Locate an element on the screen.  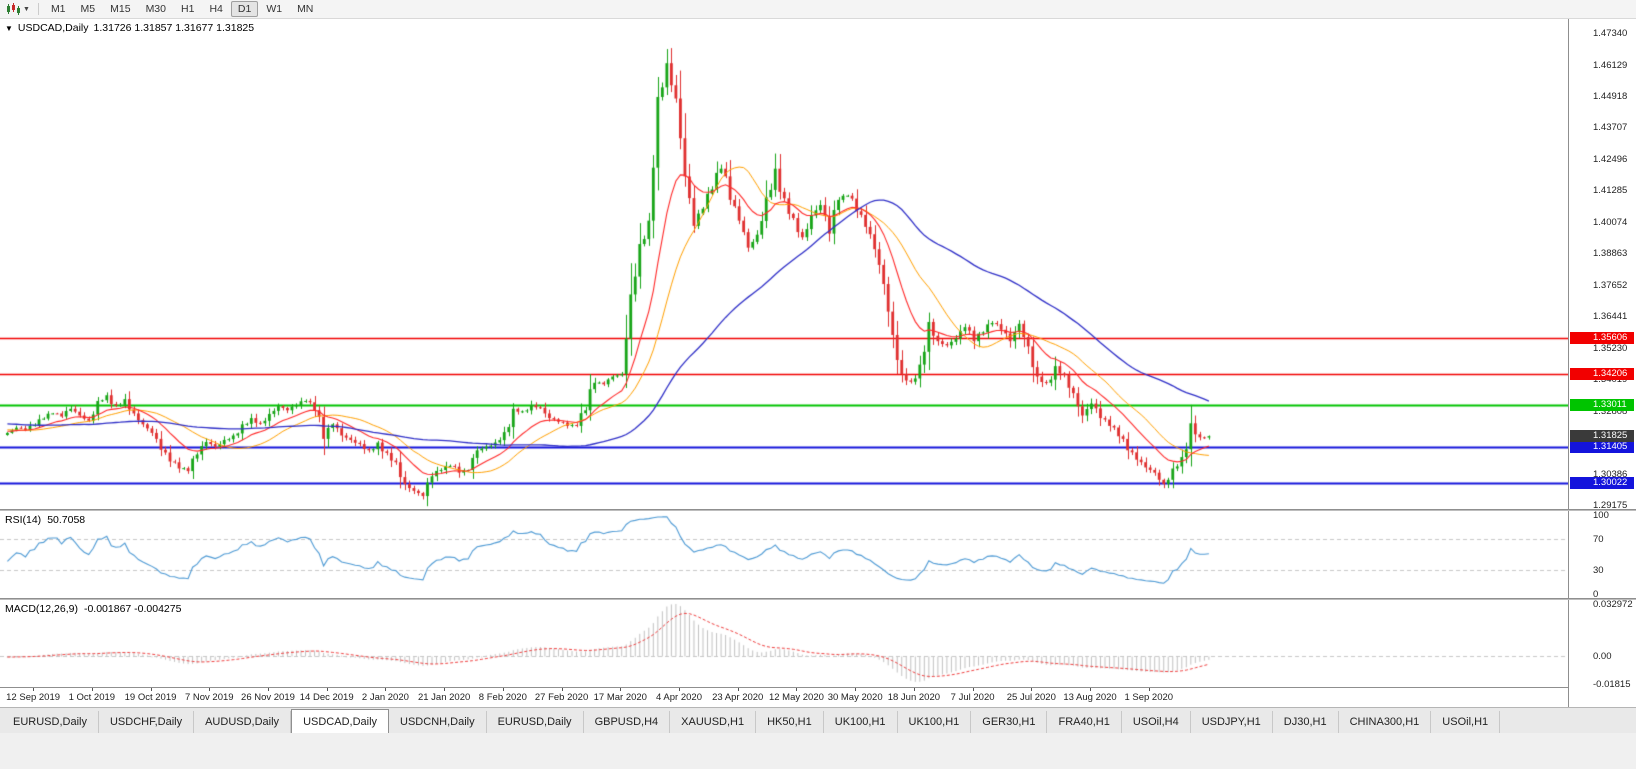
chart-tab-usdcad-daily: USDCAD,Daily is located at coordinates (340, 721).